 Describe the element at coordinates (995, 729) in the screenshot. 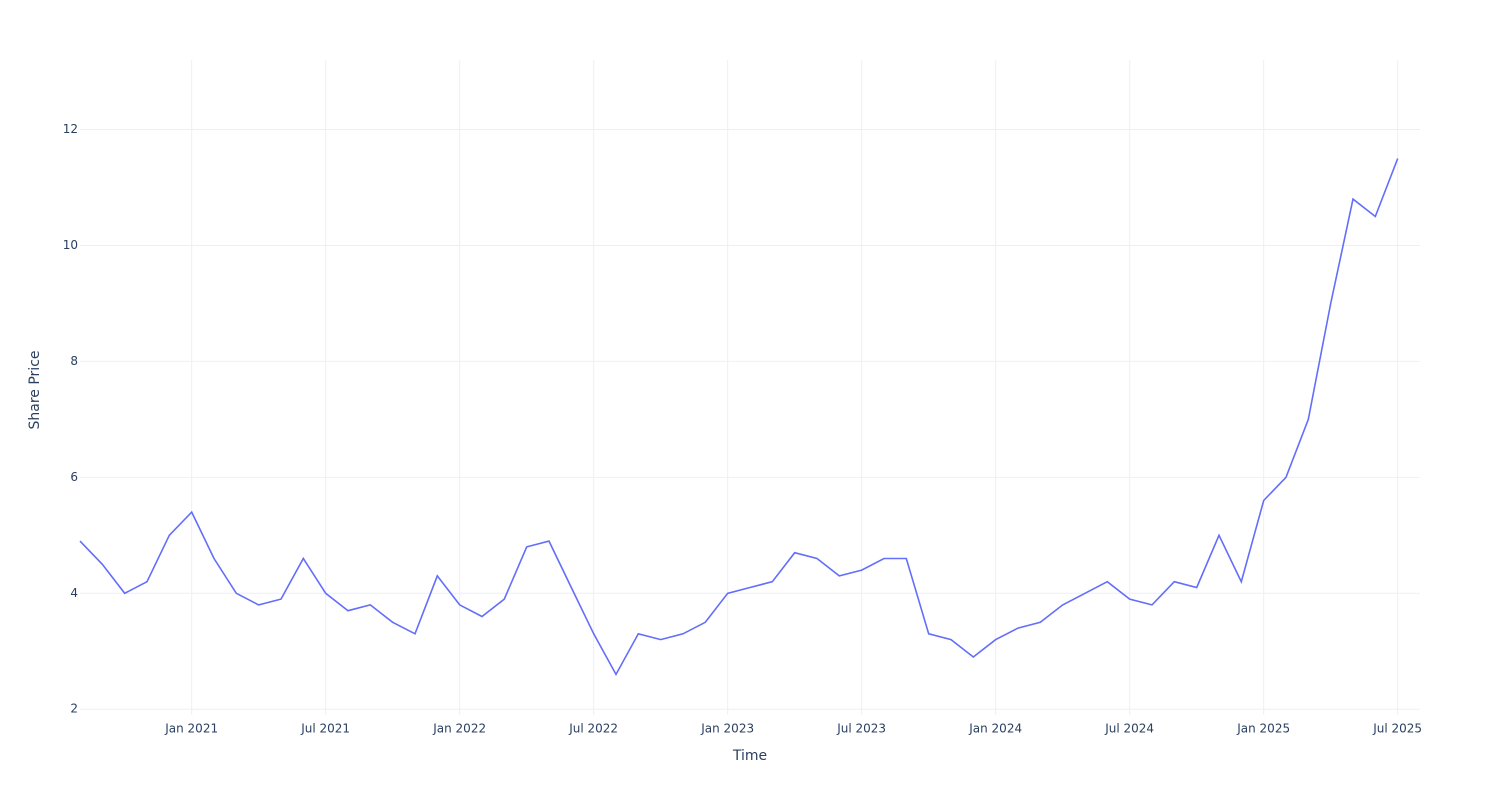

I see `x-tick-label: Jan 2024` at that location.